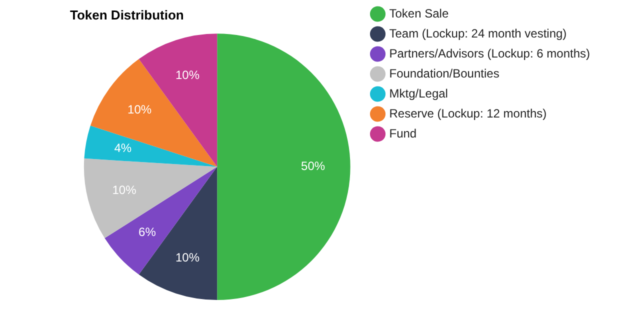 This screenshot has height=320, width=640. I want to click on data-label: 50%, so click(313, 166).